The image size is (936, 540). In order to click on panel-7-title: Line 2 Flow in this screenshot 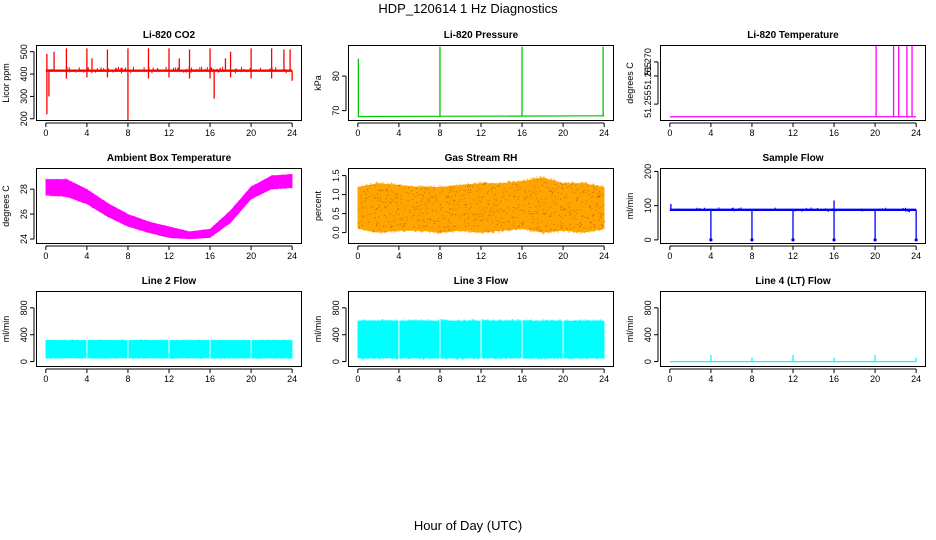, I will do `click(169, 281)`.